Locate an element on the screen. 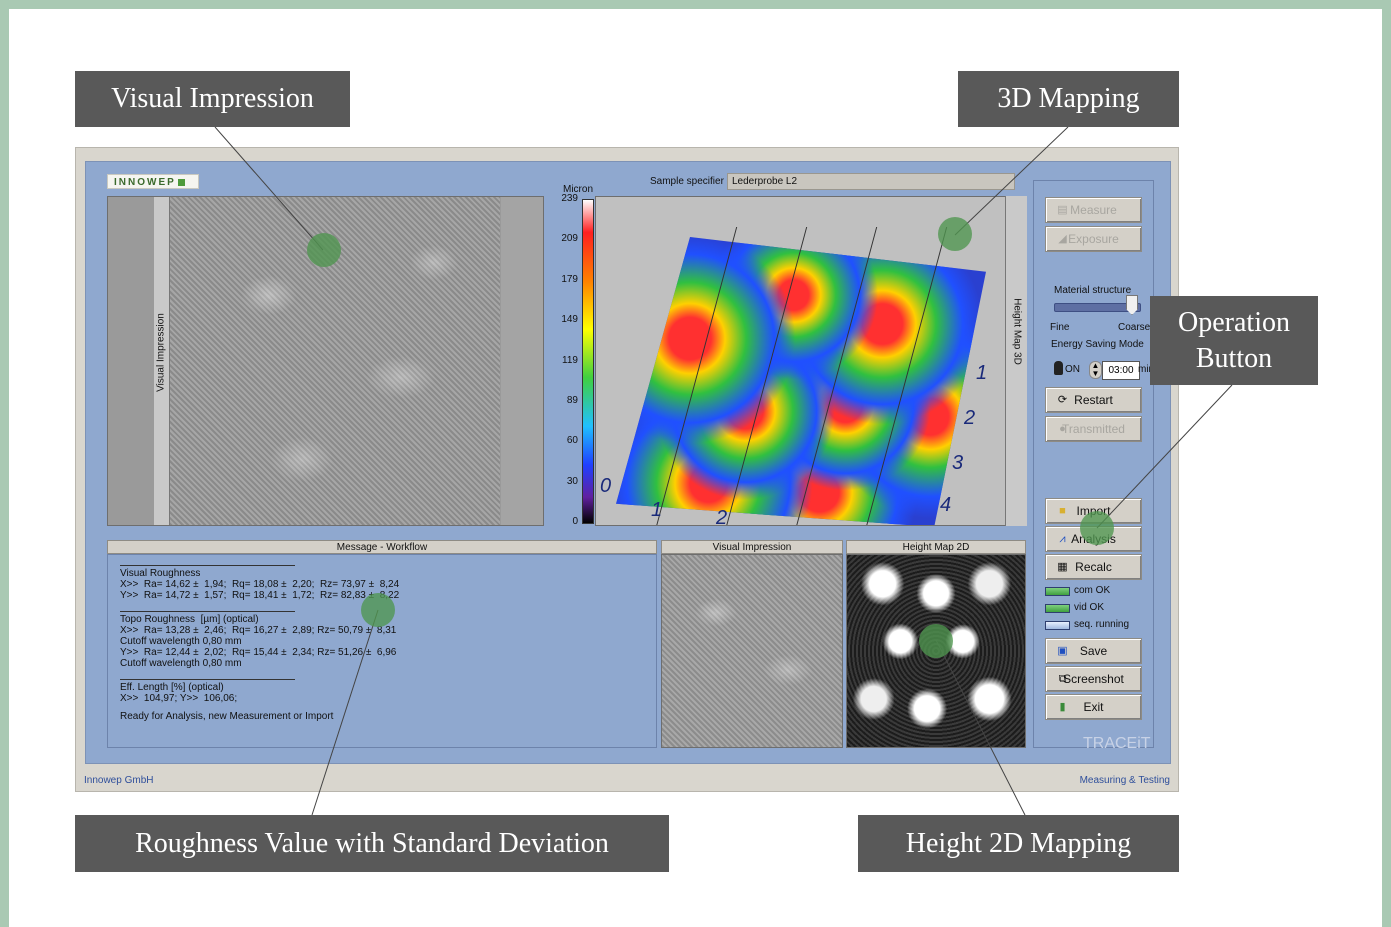  operation-button-marker is located at coordinates (1097, 528).